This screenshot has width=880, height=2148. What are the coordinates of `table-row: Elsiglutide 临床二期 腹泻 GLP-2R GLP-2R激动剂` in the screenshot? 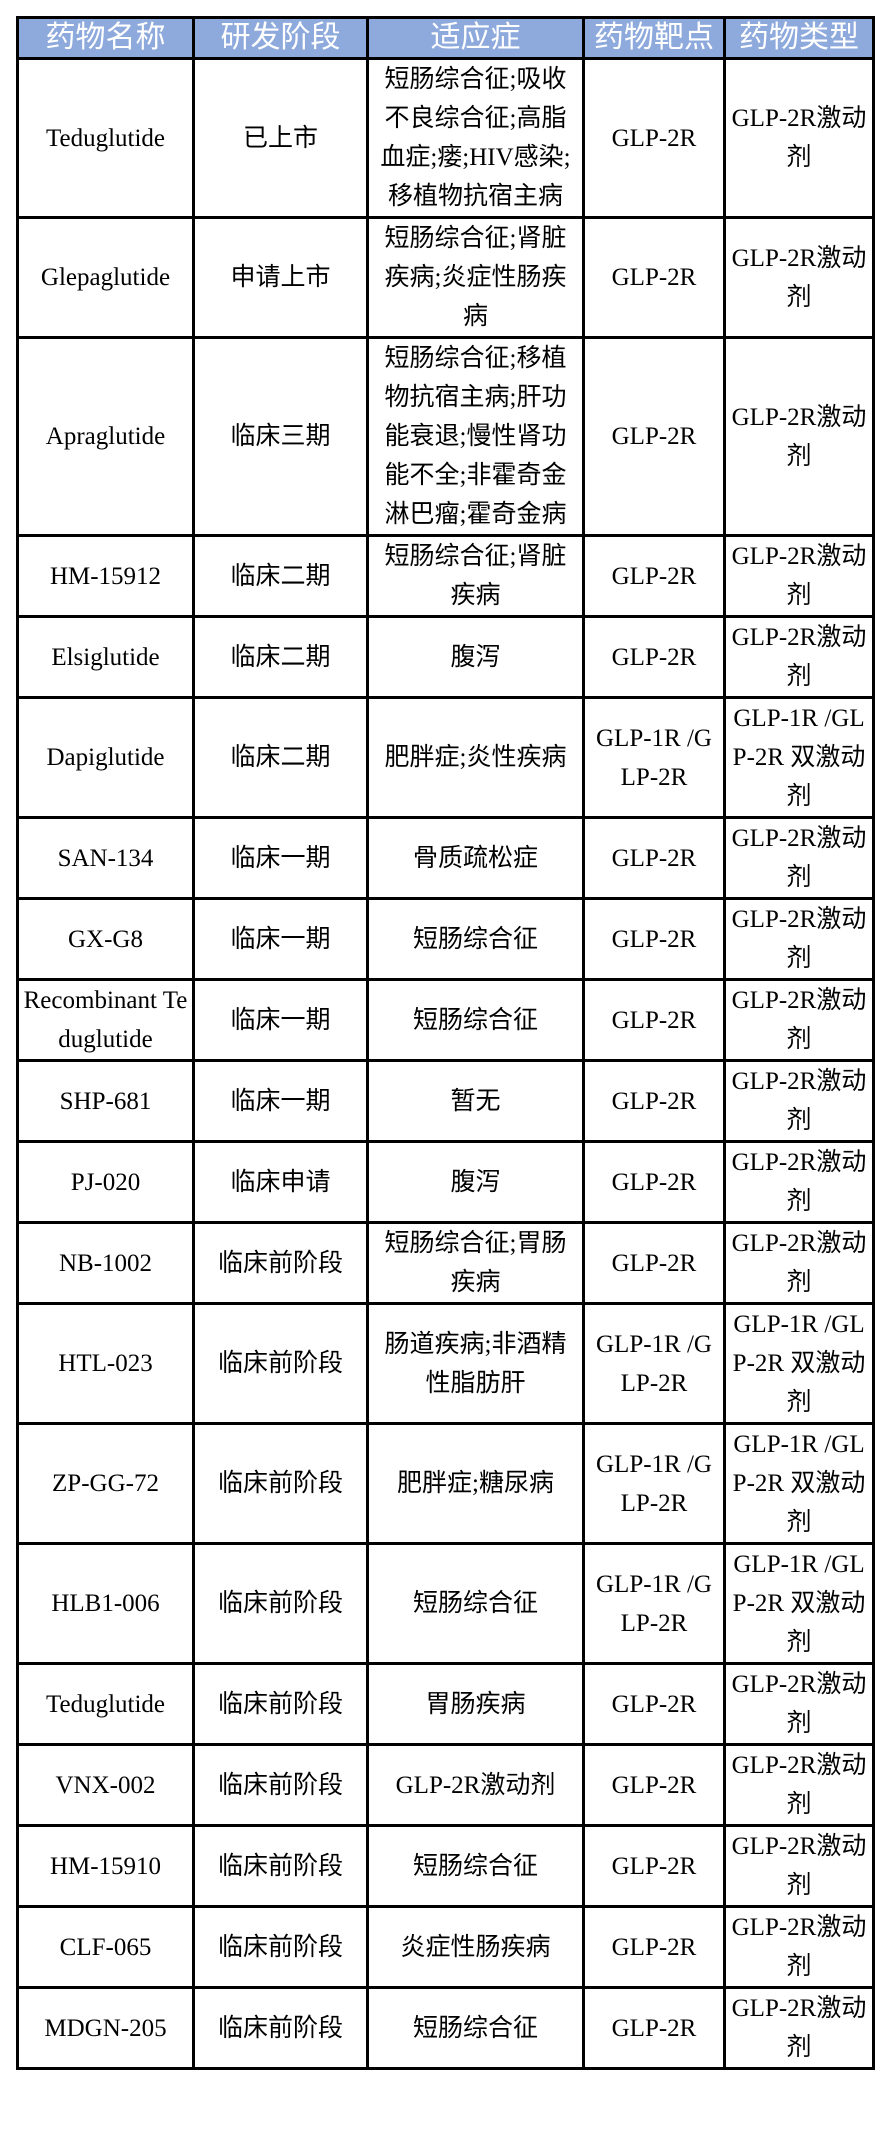 It's located at (445, 657).